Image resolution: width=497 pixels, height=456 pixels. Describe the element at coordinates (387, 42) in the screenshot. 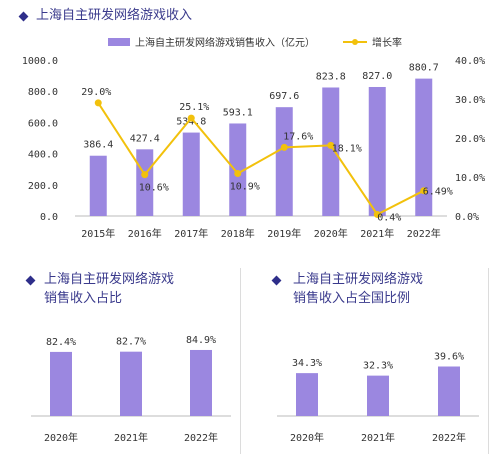

I see `legend-line-label: 增长率` at that location.